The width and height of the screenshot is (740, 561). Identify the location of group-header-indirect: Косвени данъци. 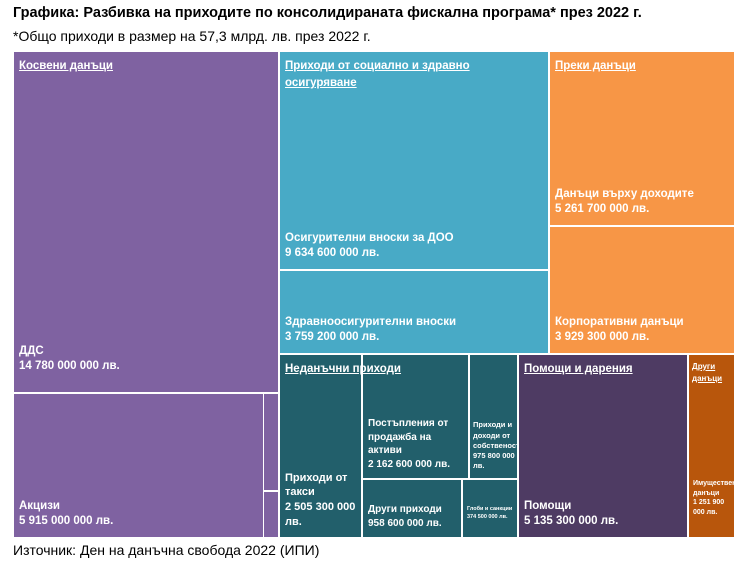
(66, 66).